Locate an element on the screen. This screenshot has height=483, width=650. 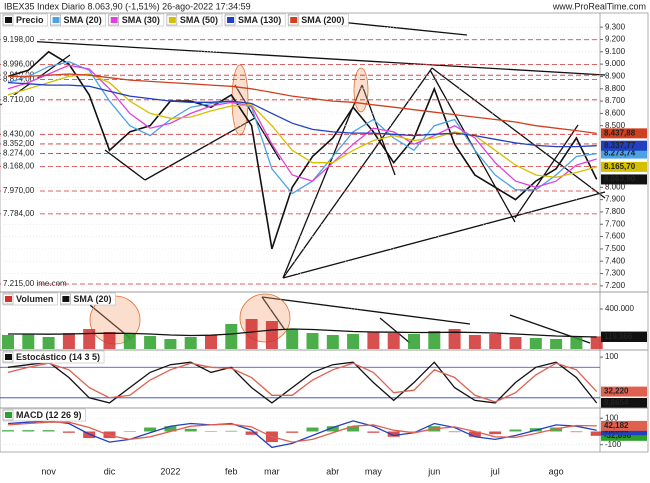
level-label: 8.996,00 is located at coordinates (19, 64).